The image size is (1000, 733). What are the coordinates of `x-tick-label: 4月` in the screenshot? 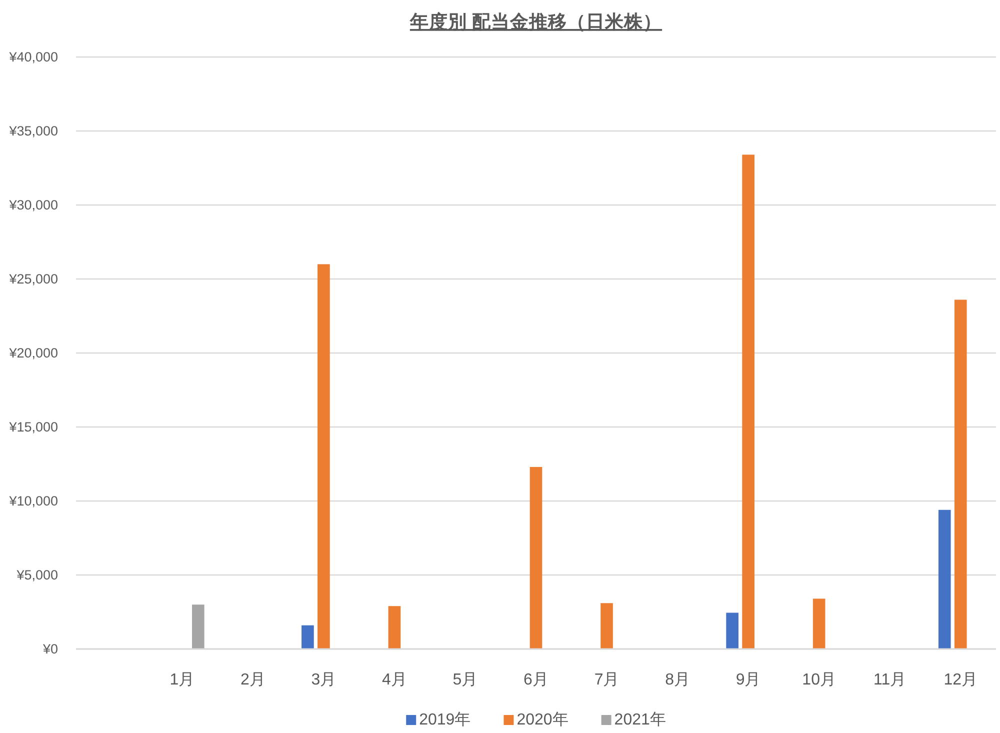 It's located at (394, 680).